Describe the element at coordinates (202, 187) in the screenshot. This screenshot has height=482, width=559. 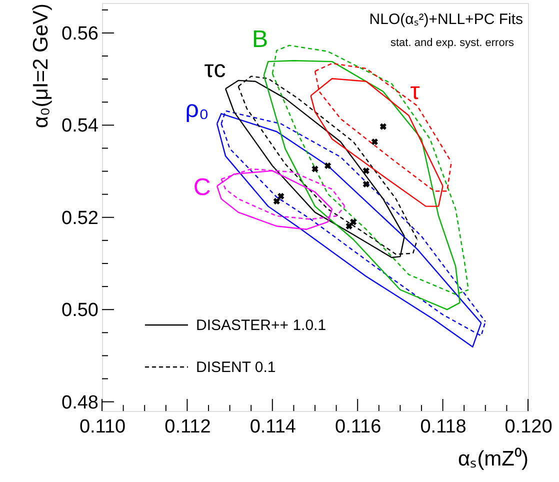
I see `annotation: C` at that location.